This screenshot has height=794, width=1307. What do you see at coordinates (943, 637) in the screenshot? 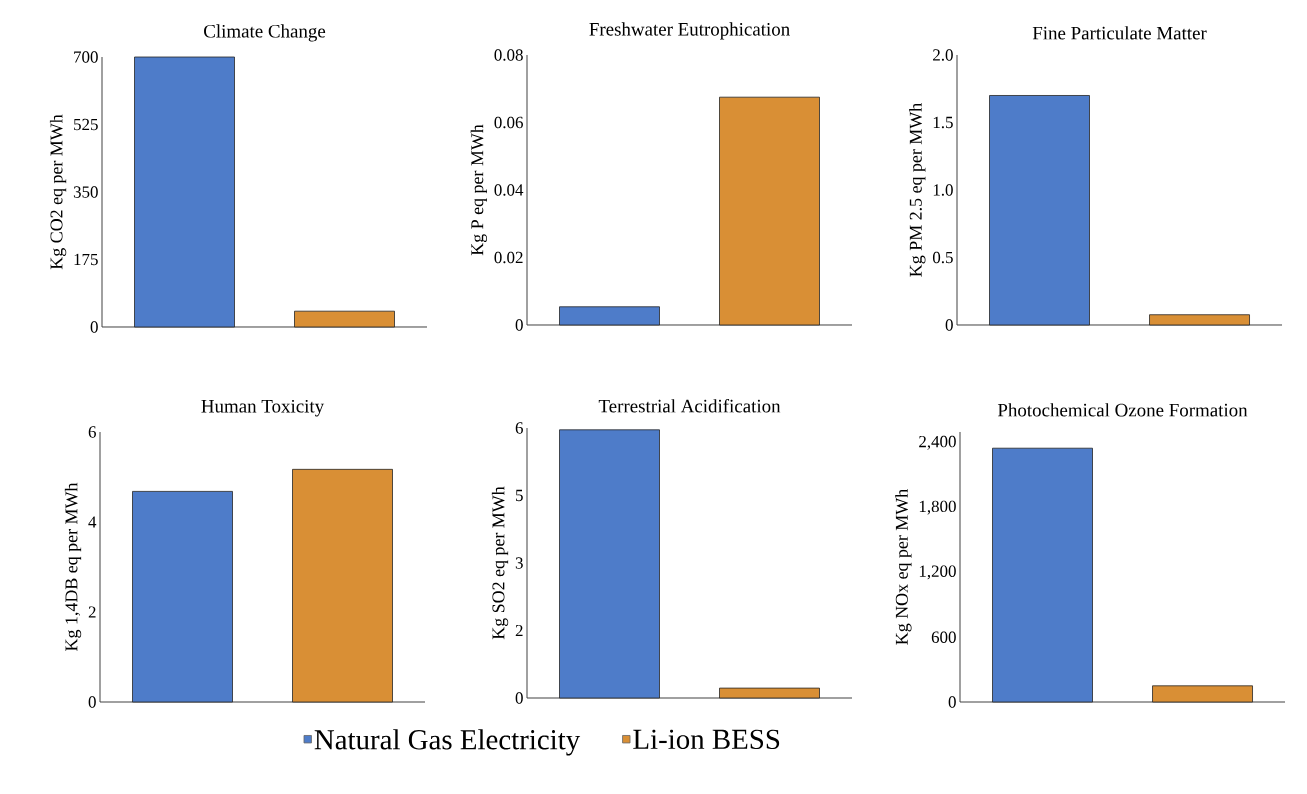
I see `y-tick-label: 600` at bounding box center [943, 637].